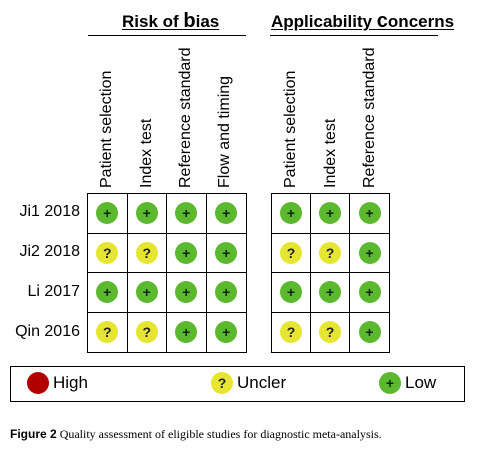 The width and height of the screenshot is (479, 453). Describe the element at coordinates (185, 117) in the screenshot. I see `rob-col-reference-standard: Reference standard` at that location.